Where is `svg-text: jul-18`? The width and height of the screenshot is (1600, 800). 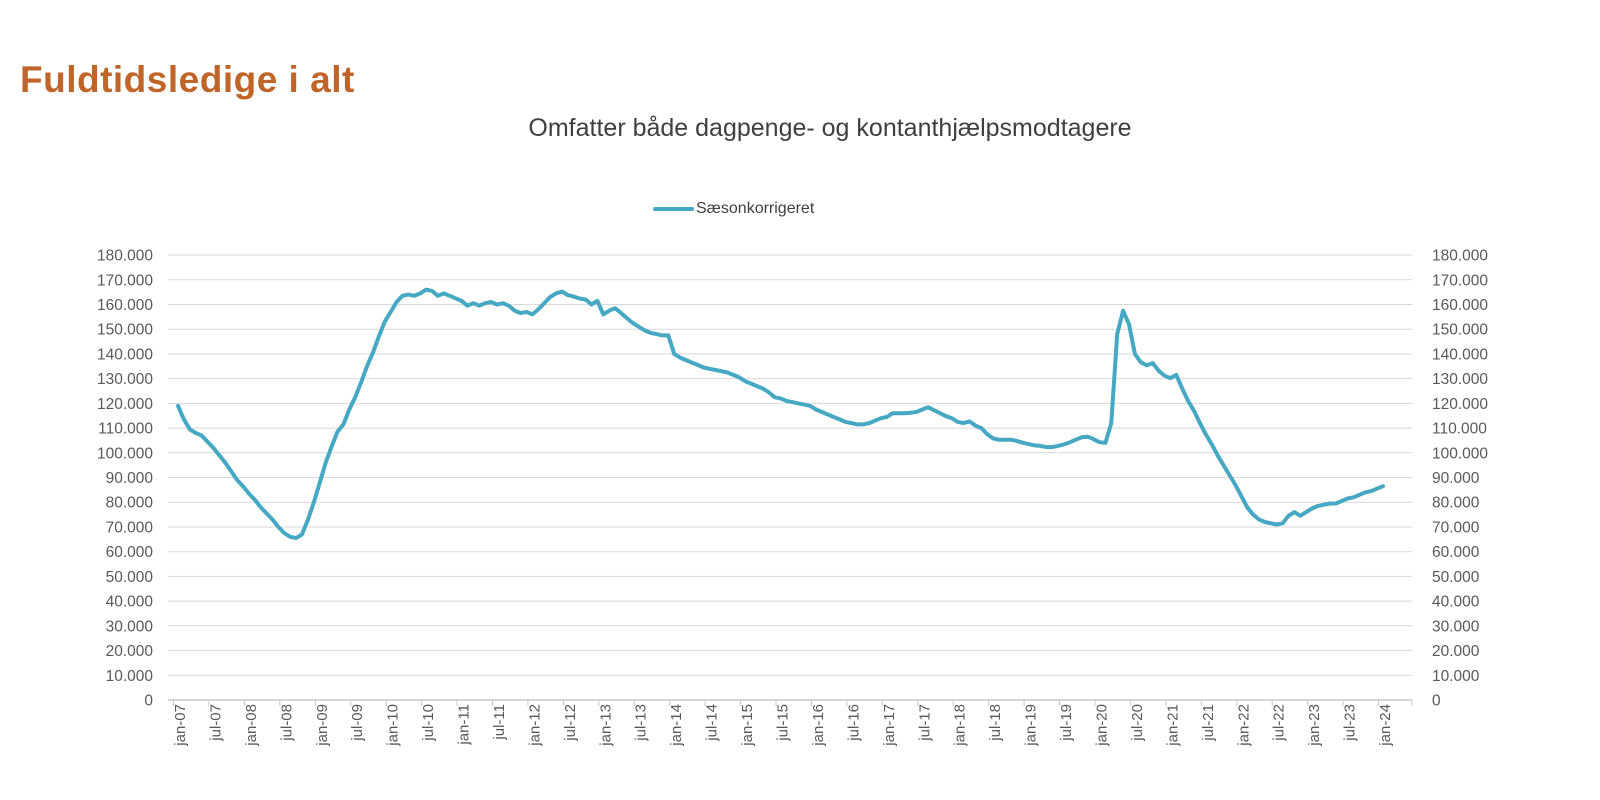
svg-text: jul-18 is located at coordinates (995, 723).